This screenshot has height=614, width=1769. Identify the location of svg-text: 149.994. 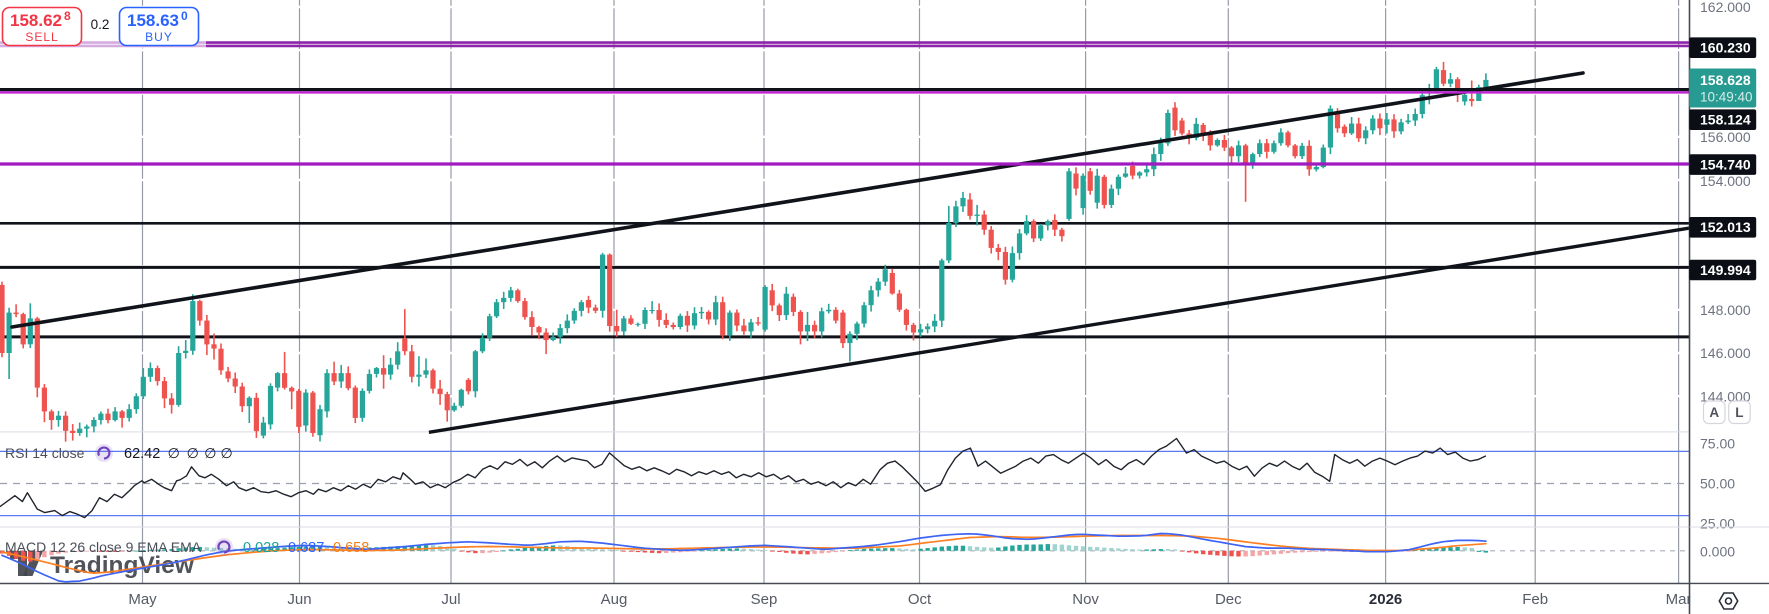
(1725, 270).